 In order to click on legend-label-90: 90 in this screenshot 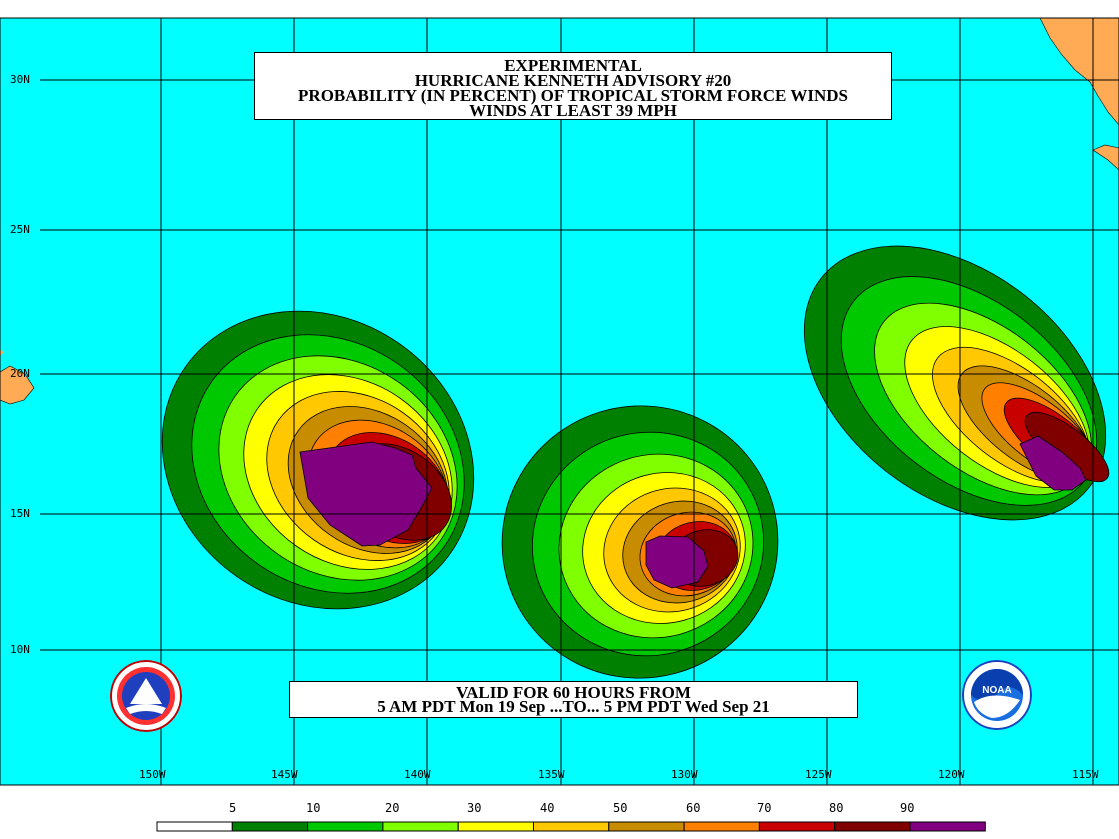, I will do `click(907, 808)`.